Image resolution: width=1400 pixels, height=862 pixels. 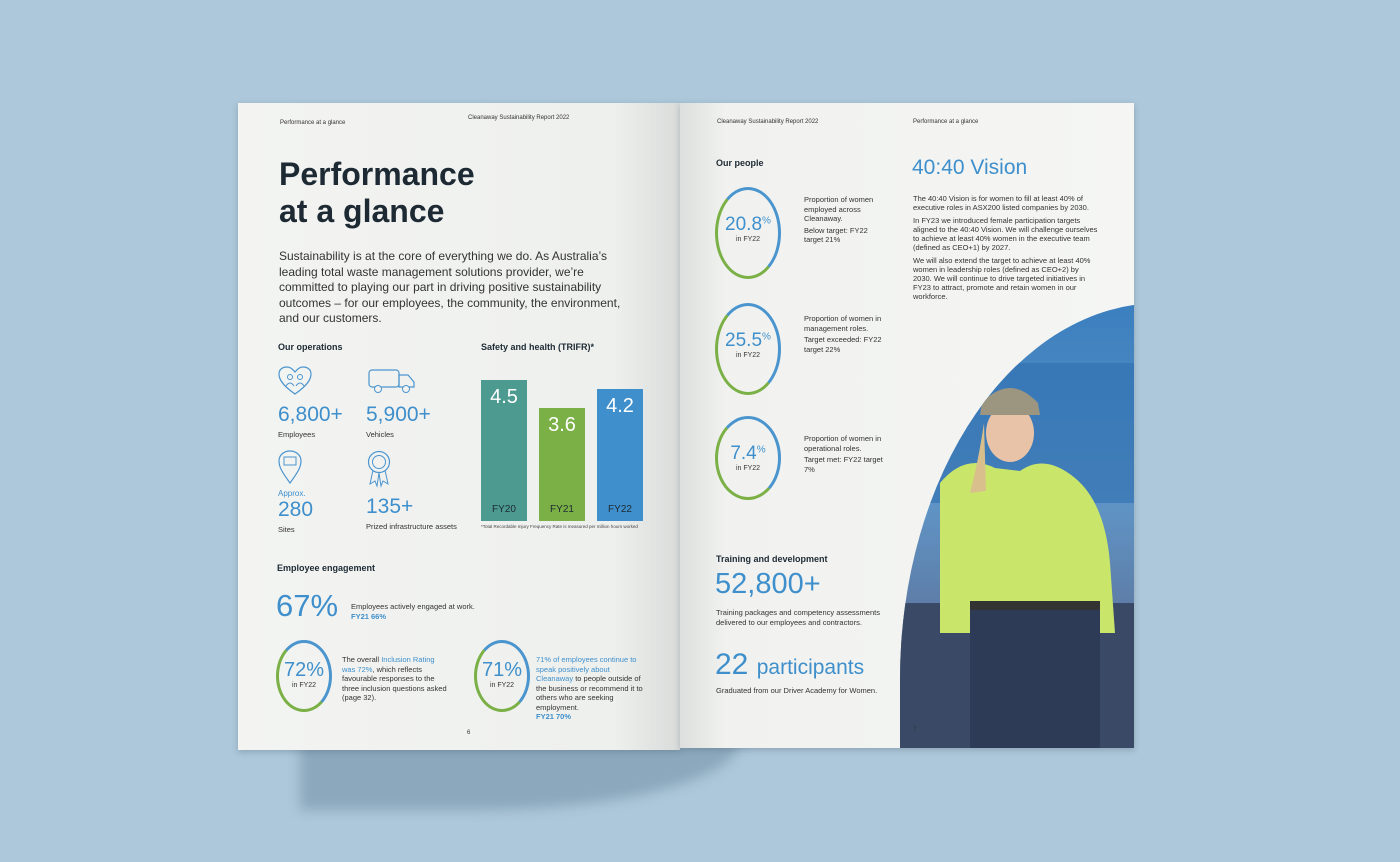 I want to click on women-employed-unit: %, so click(x=766, y=221).